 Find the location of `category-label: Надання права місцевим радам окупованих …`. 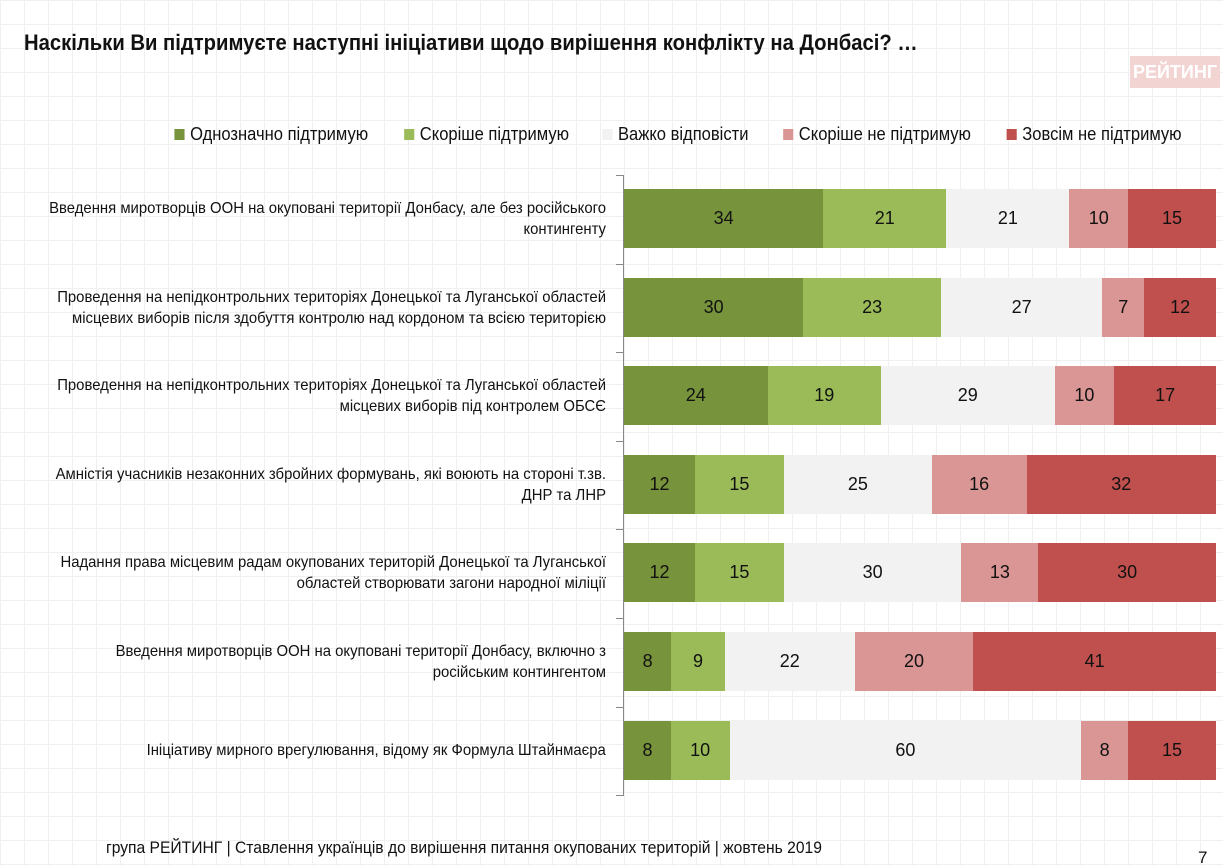

category-label: Надання права місцевим радам окупованих … is located at coordinates (303, 573).